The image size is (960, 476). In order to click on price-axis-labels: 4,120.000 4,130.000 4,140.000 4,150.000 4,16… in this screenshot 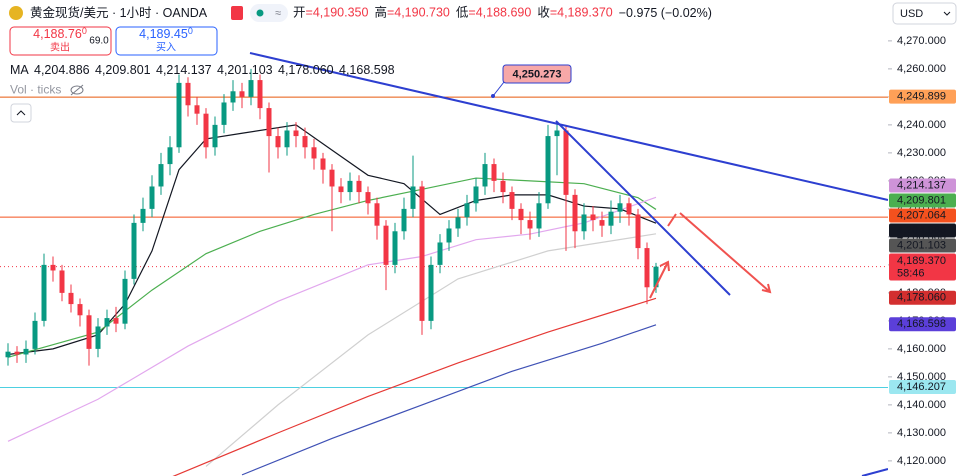, I will do `click(922, 251)`.